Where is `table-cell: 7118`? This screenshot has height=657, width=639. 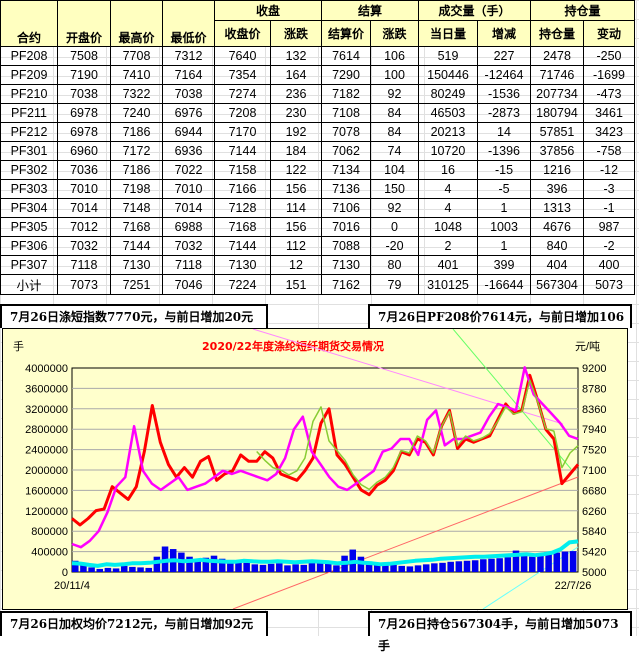
table-cell: 7118 is located at coordinates (188, 265).